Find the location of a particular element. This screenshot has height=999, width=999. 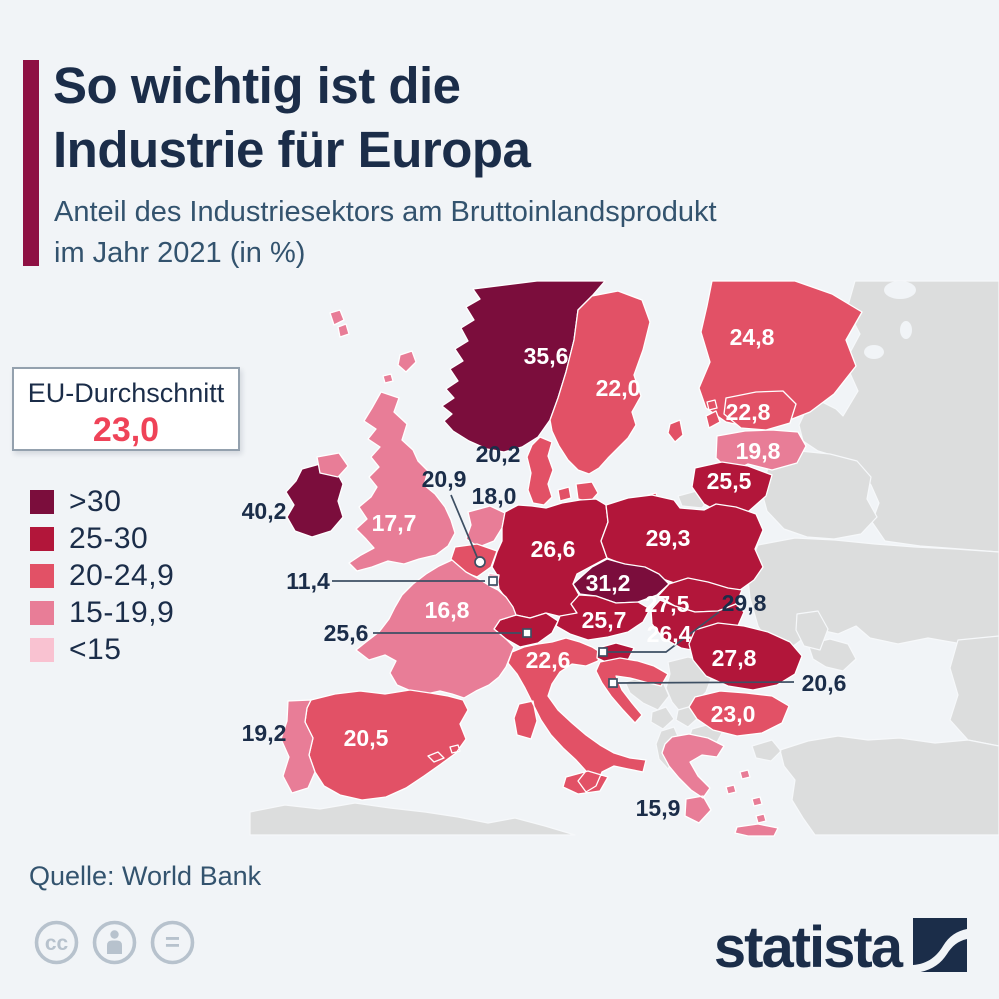

coast-north-africa is located at coordinates (412, 819).